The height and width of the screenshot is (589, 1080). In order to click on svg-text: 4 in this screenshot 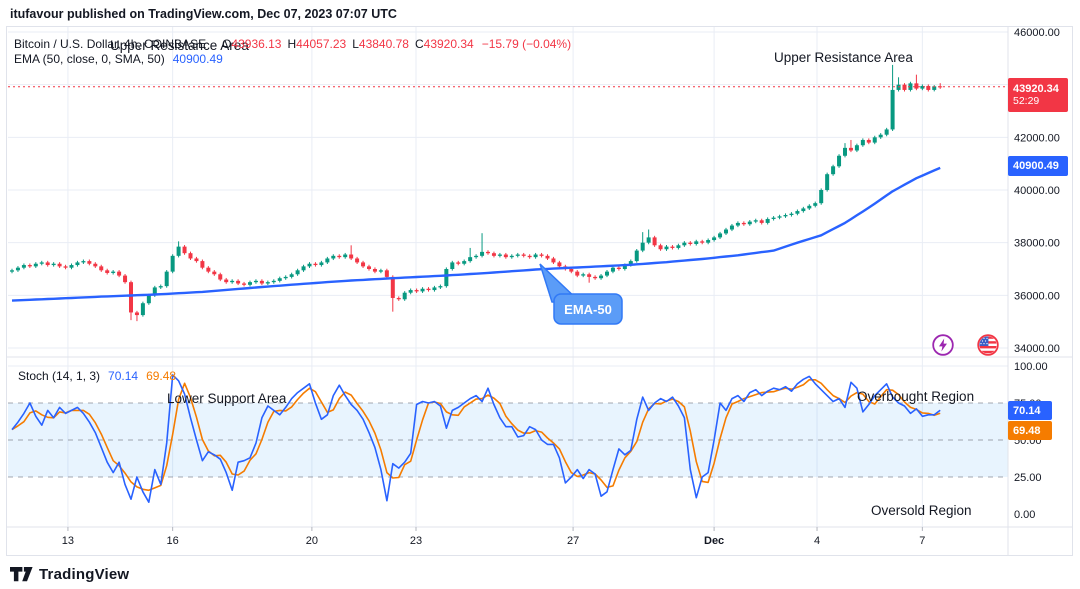, I will do `click(817, 541)`.